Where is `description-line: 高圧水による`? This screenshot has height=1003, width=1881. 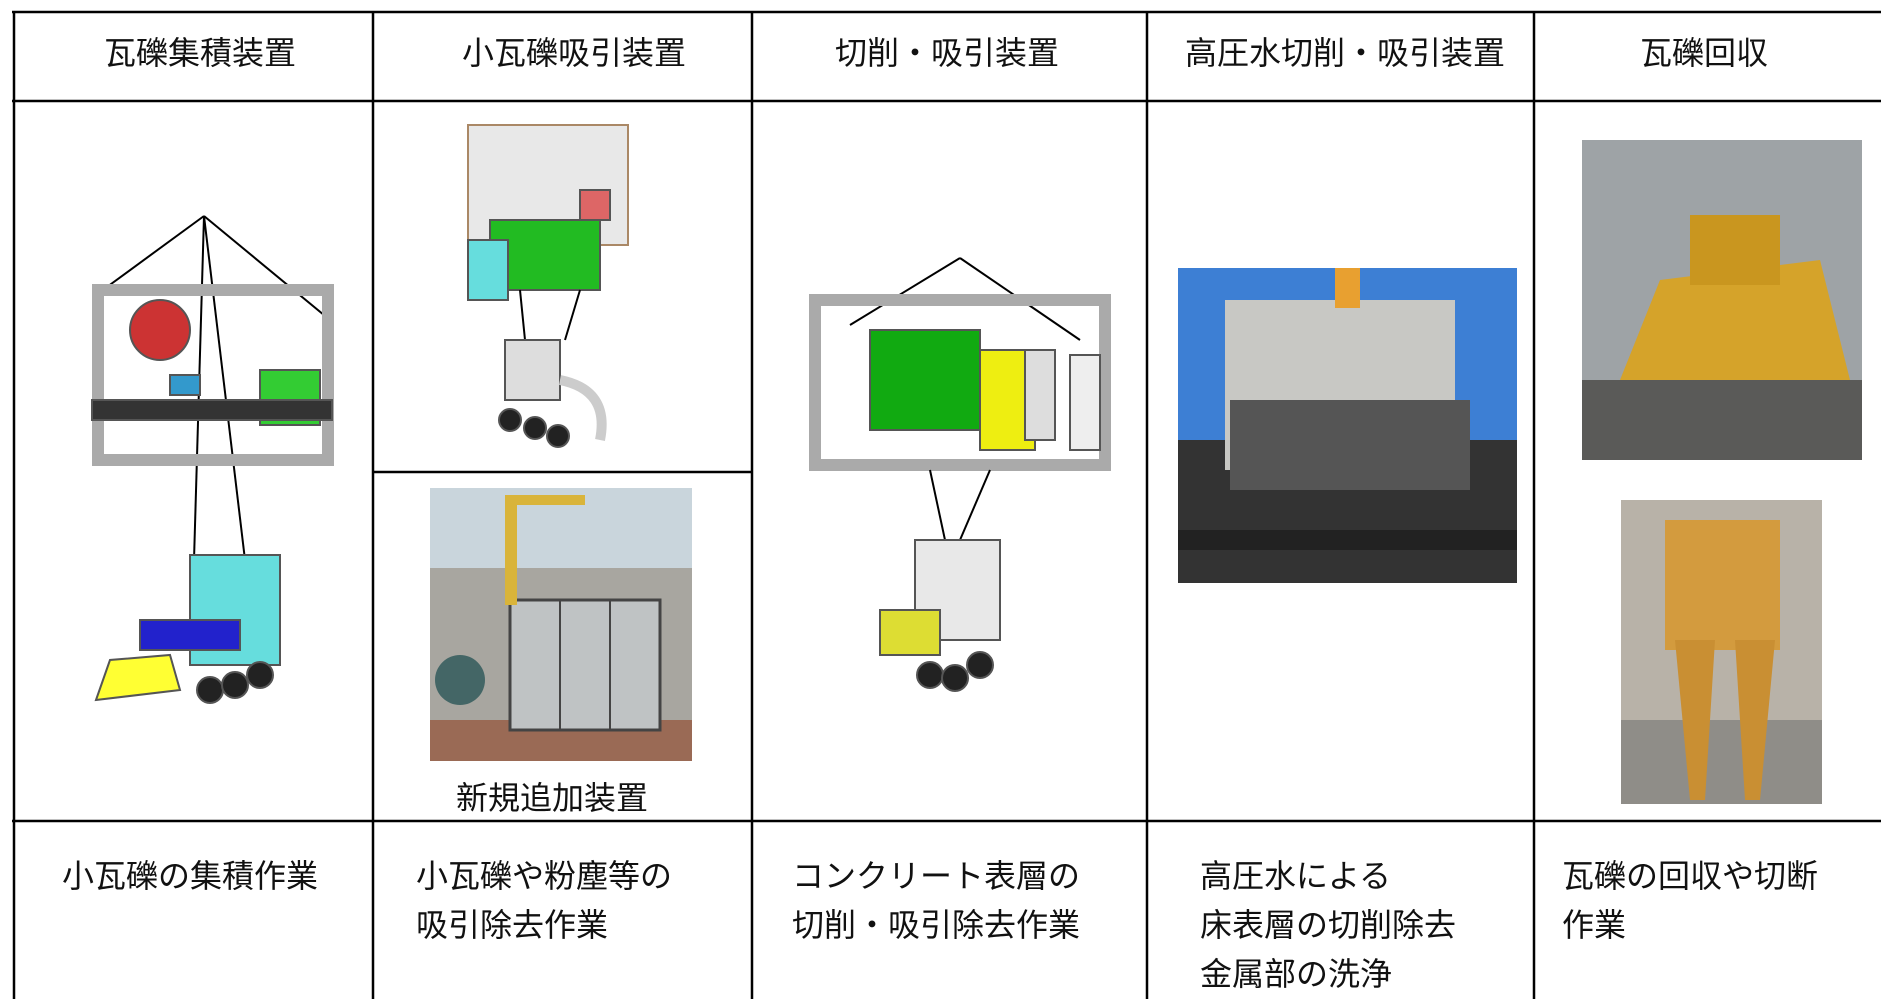 description-line: 高圧水による is located at coordinates (1295, 876).